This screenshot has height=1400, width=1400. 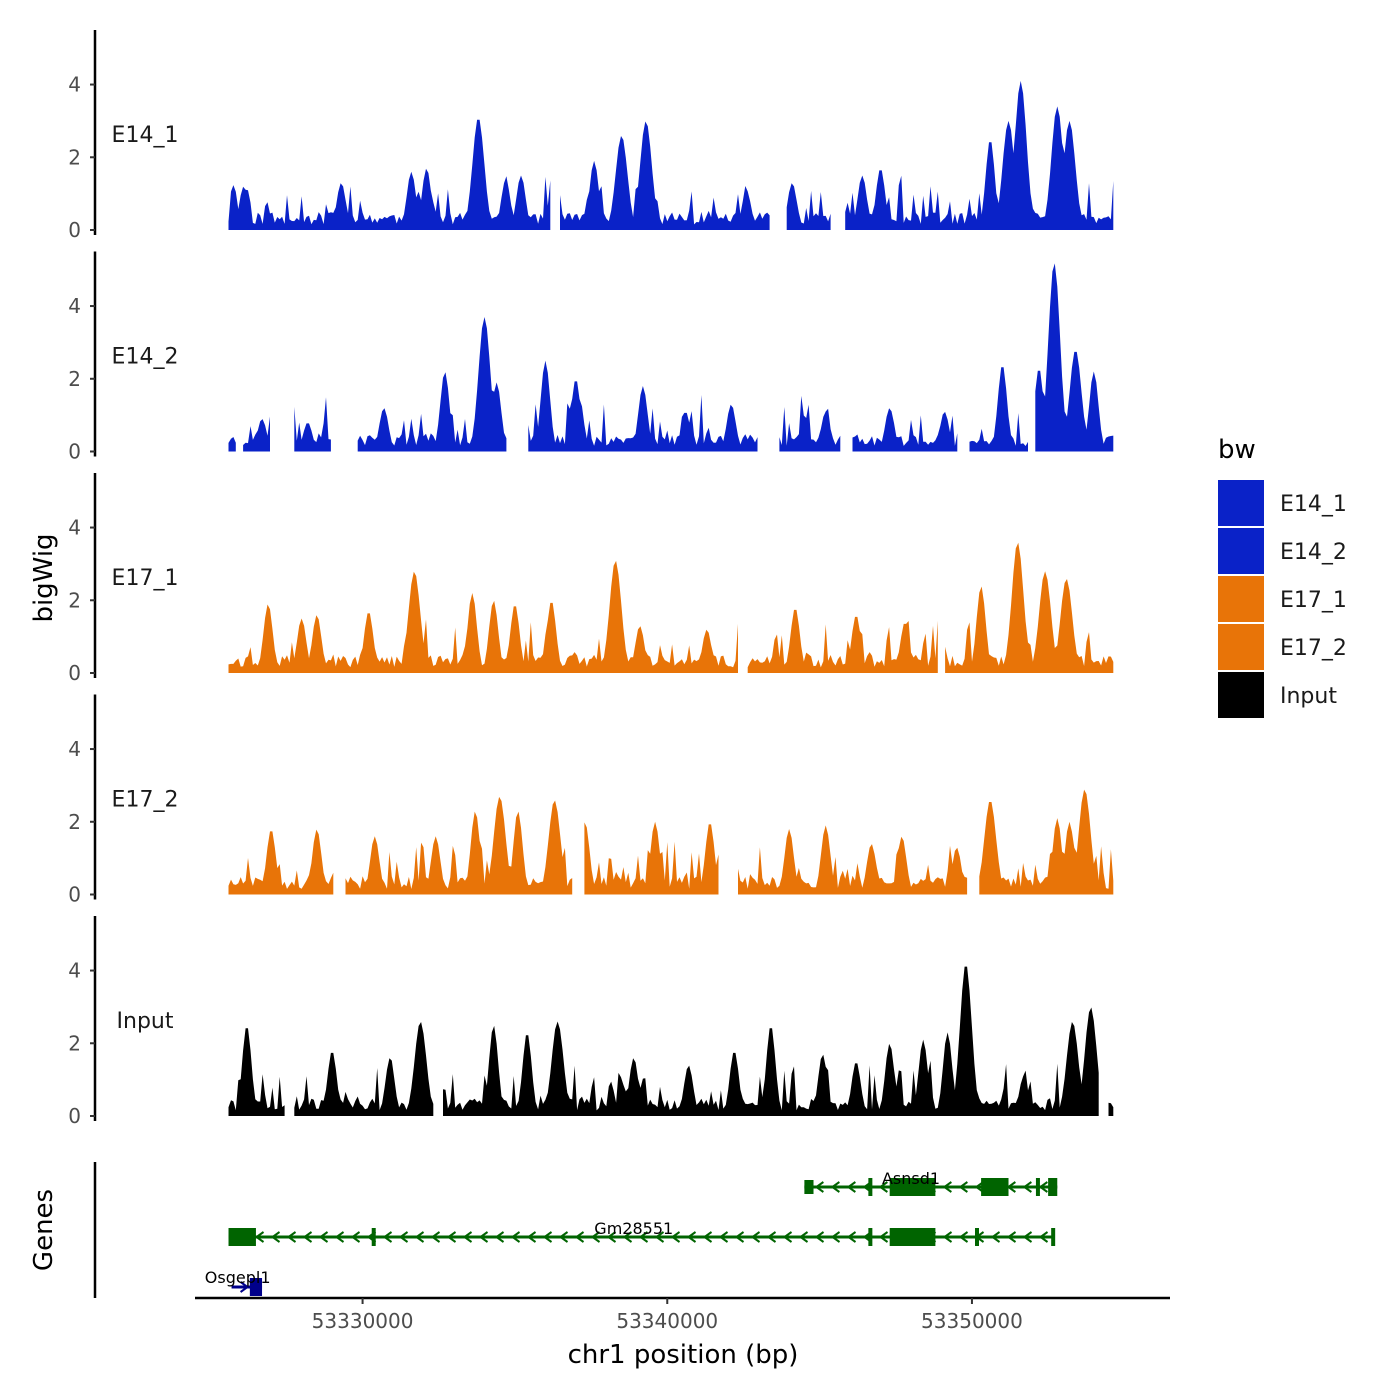 I want to click on track-E17_1: 0 2 4 E17_1, so click(x=591, y=579).